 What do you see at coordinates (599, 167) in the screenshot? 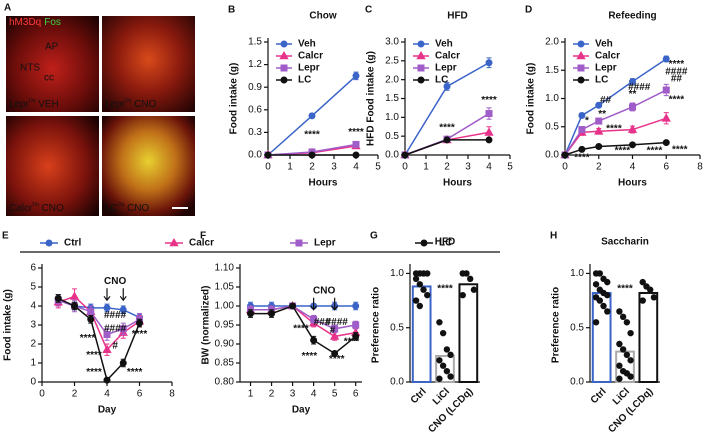
I see `x-tick-label: 2` at bounding box center [599, 167].